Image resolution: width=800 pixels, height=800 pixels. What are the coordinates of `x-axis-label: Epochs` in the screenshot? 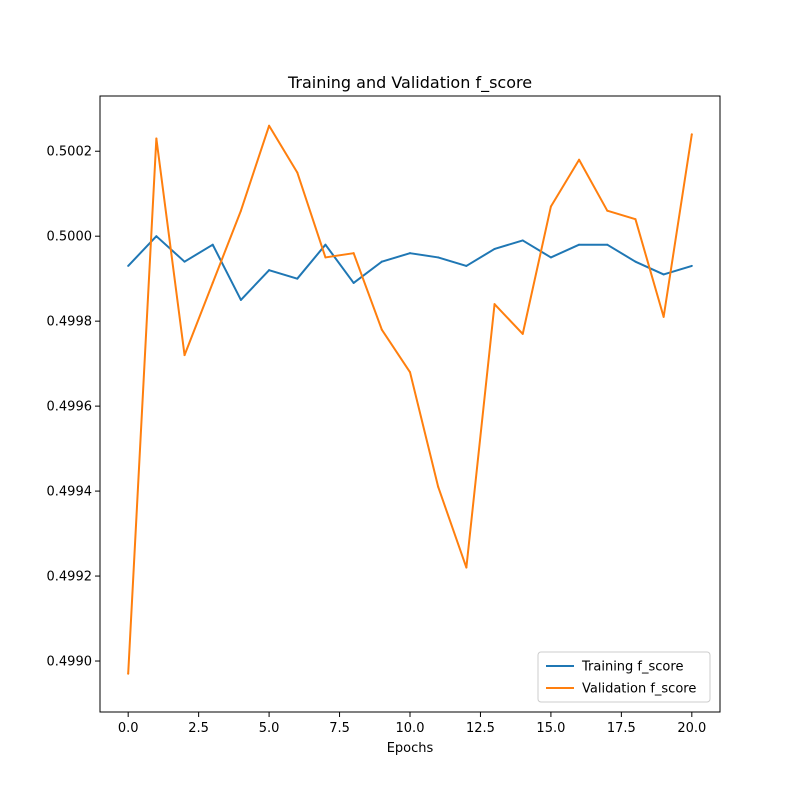 It's located at (410, 748).